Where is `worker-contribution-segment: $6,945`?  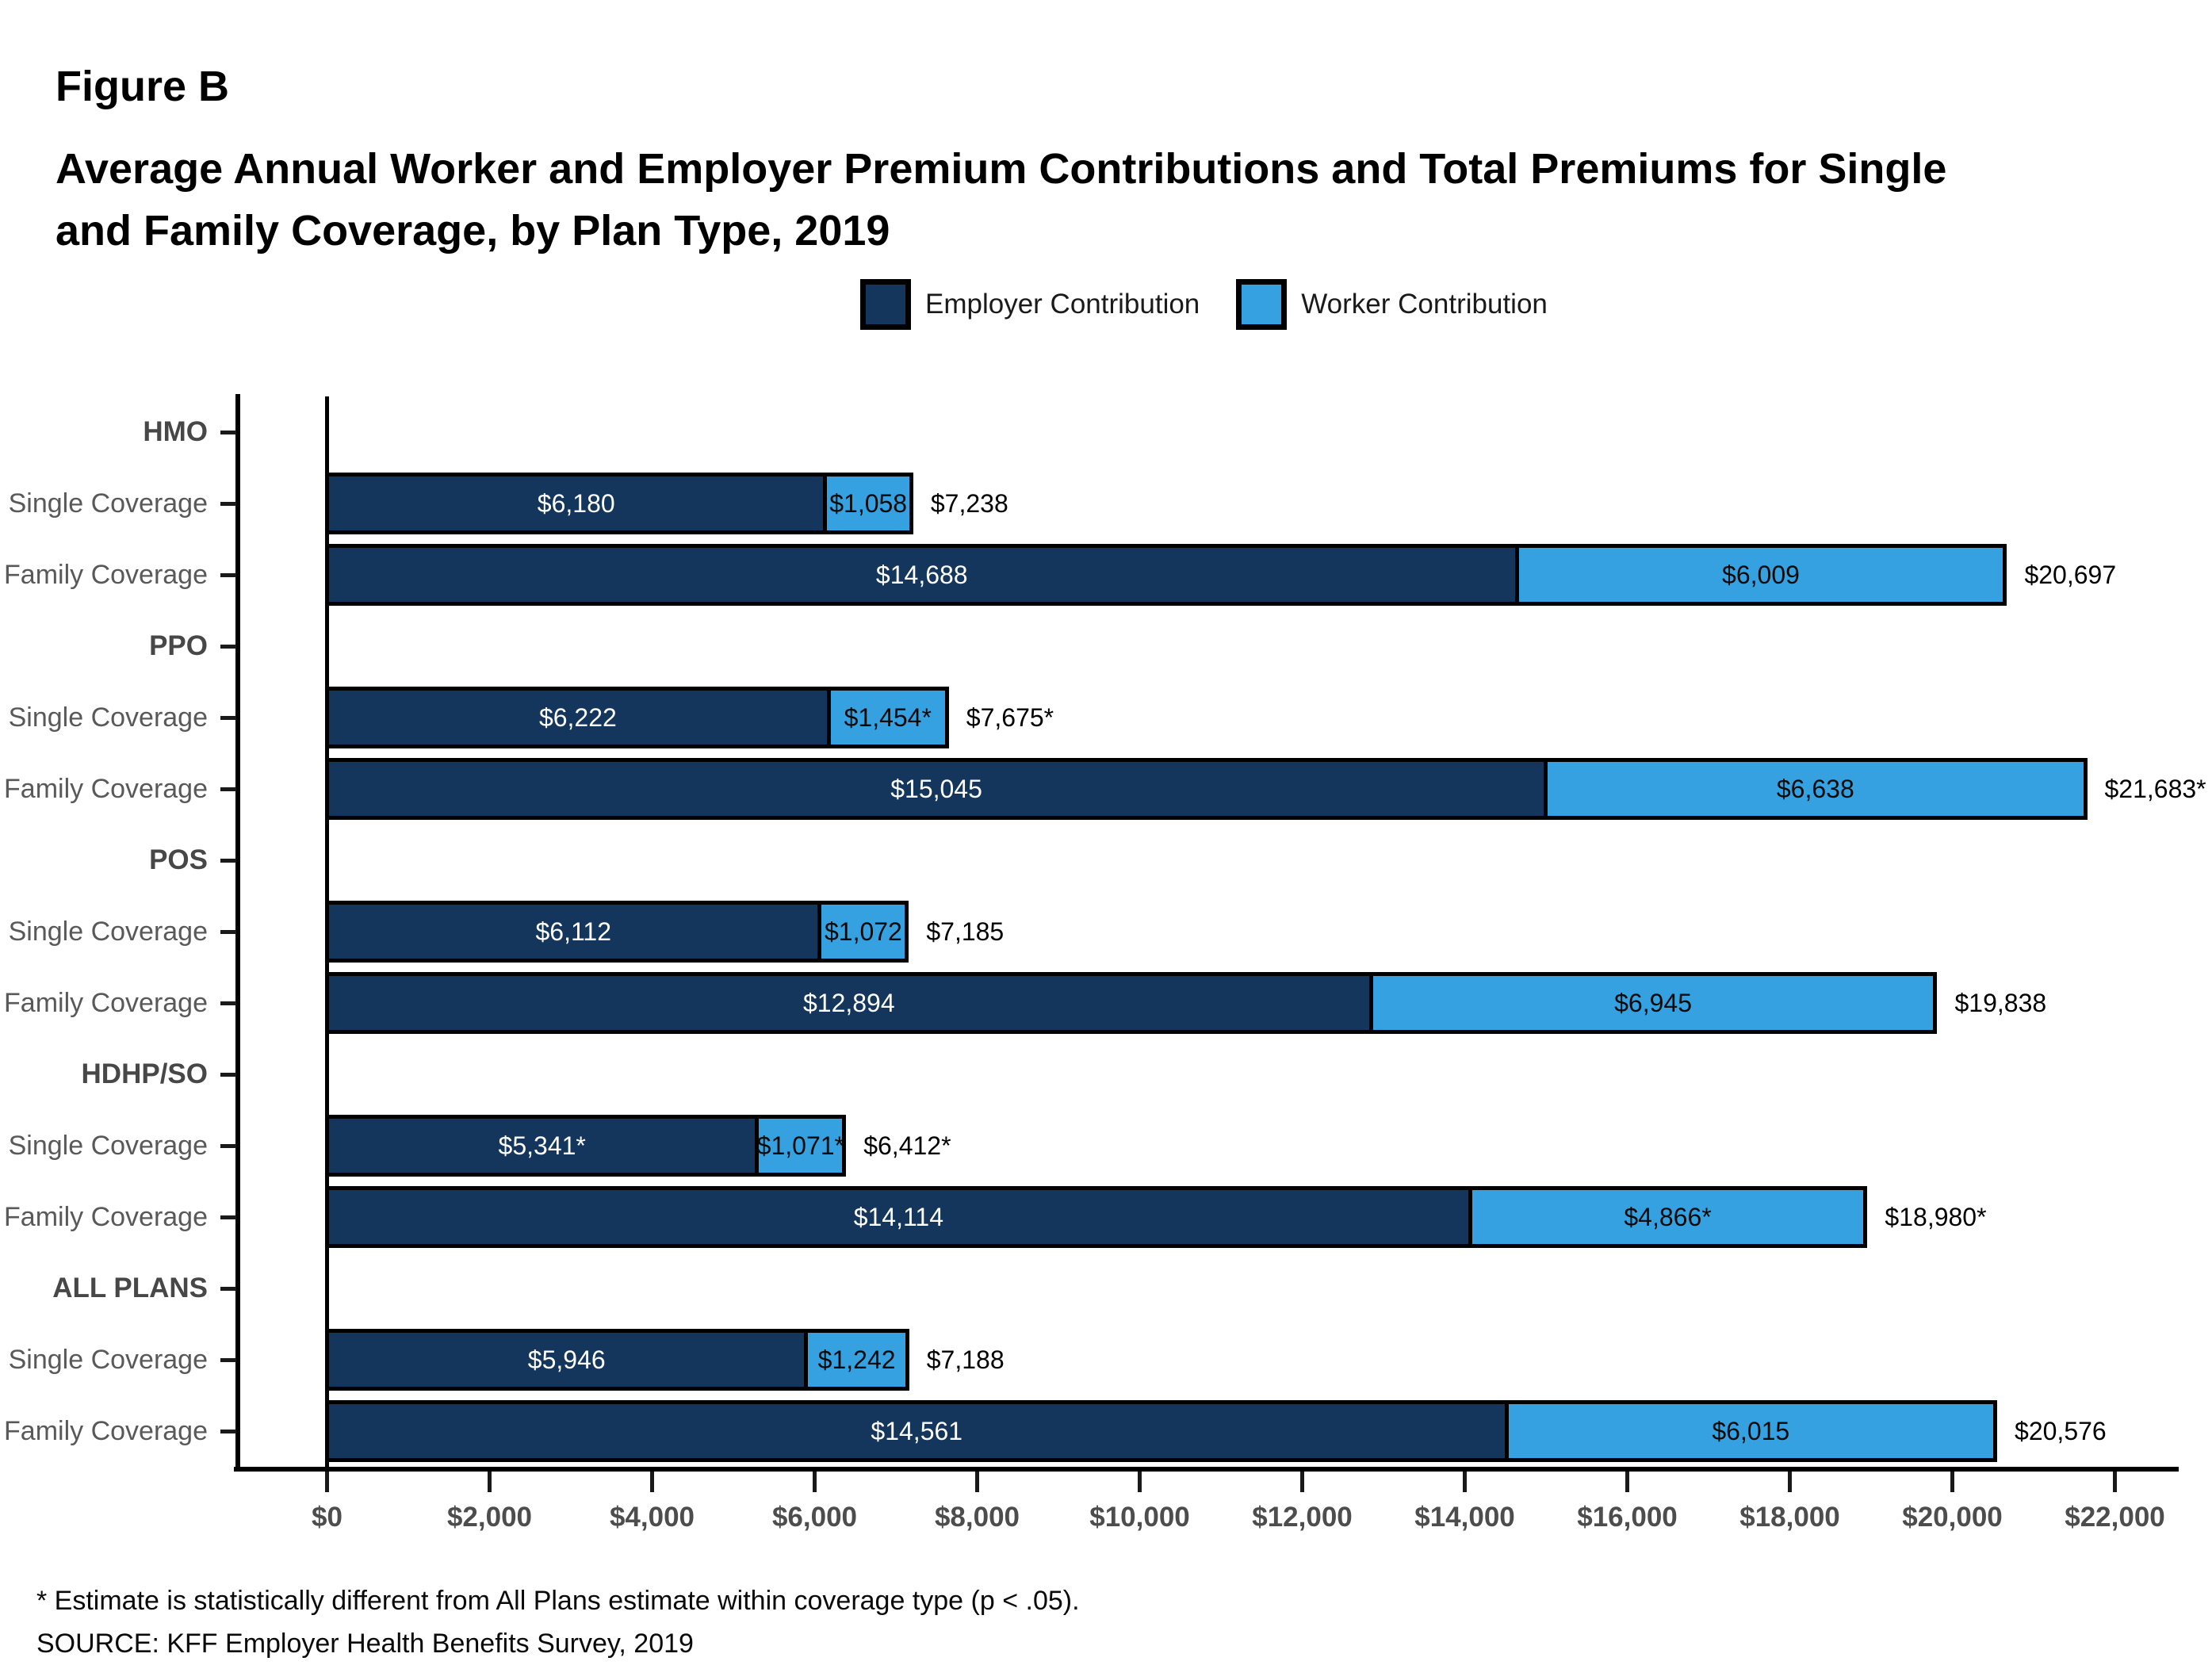 worker-contribution-segment: $6,945 is located at coordinates (1653, 1003).